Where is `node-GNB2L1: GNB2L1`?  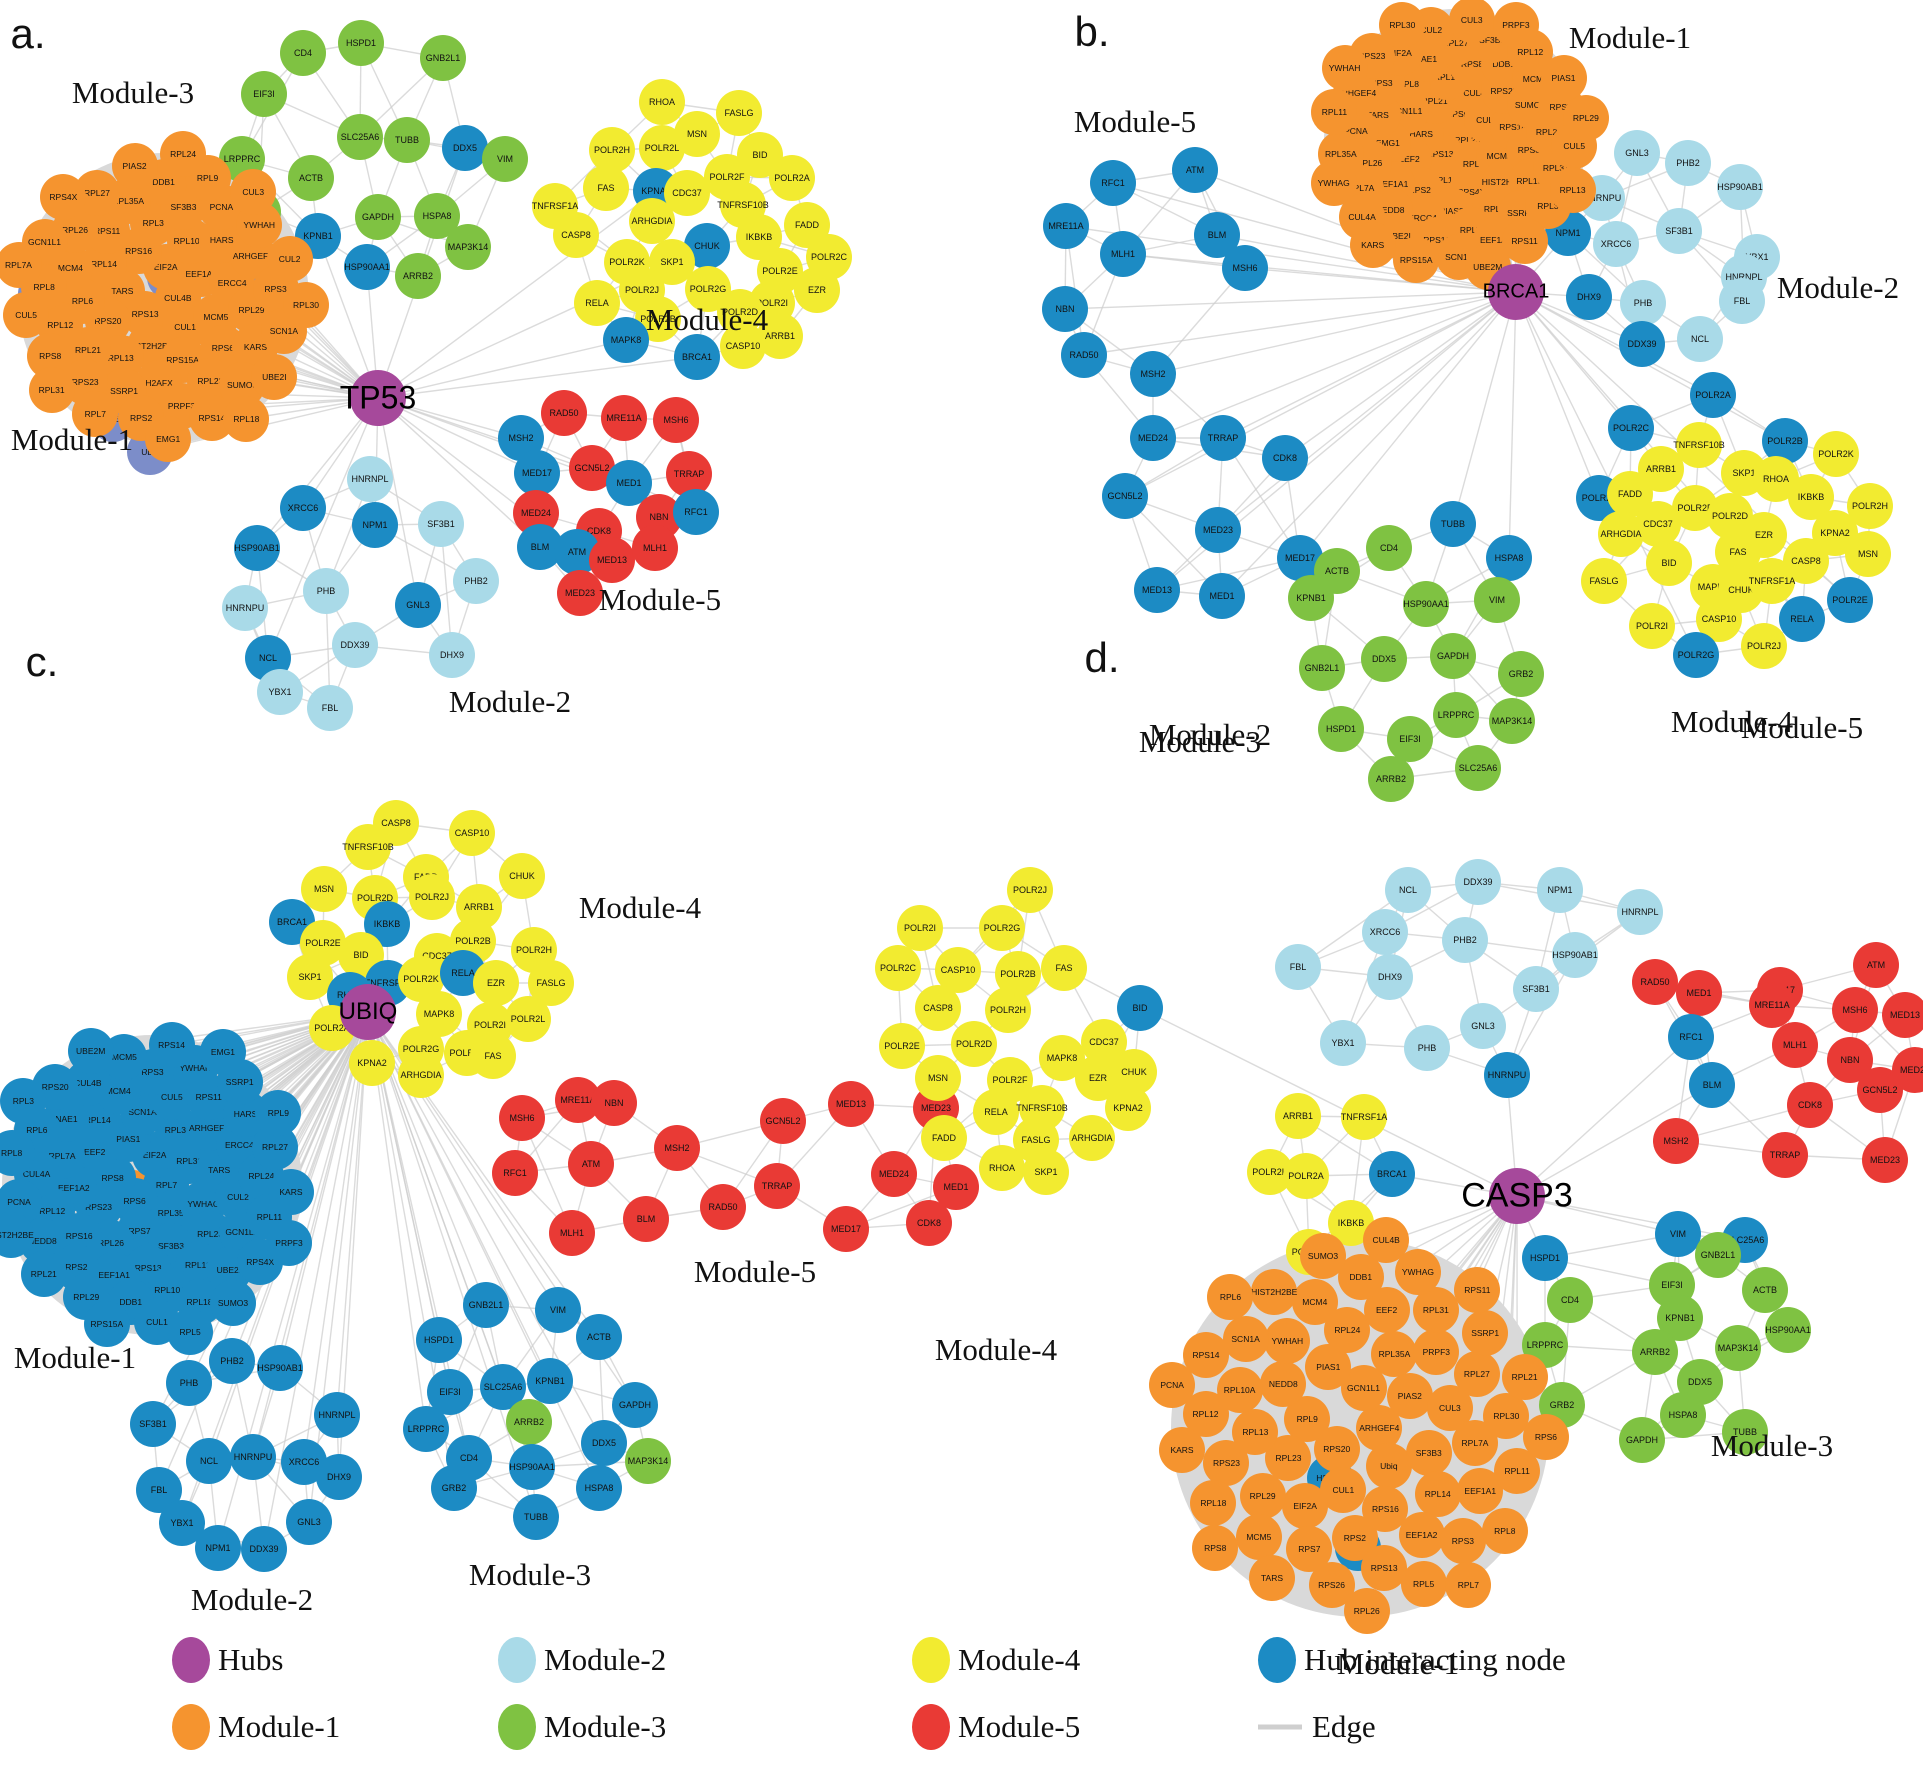
node-GNB2L1: GNB2L1 is located at coordinates (1718, 1255).